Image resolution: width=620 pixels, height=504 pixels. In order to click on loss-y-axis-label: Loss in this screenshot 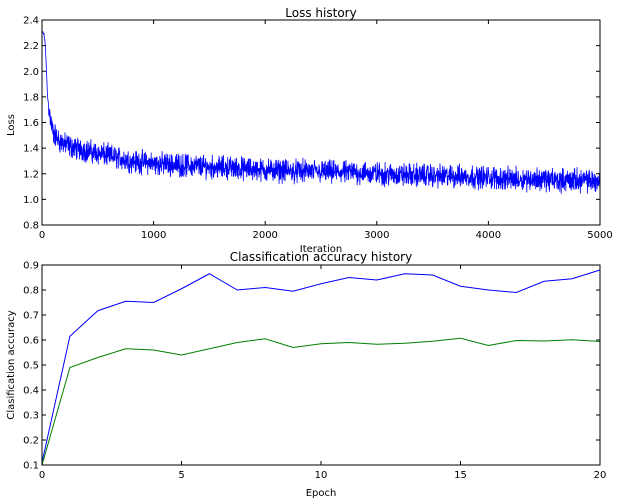, I will do `click(11, 125)`.